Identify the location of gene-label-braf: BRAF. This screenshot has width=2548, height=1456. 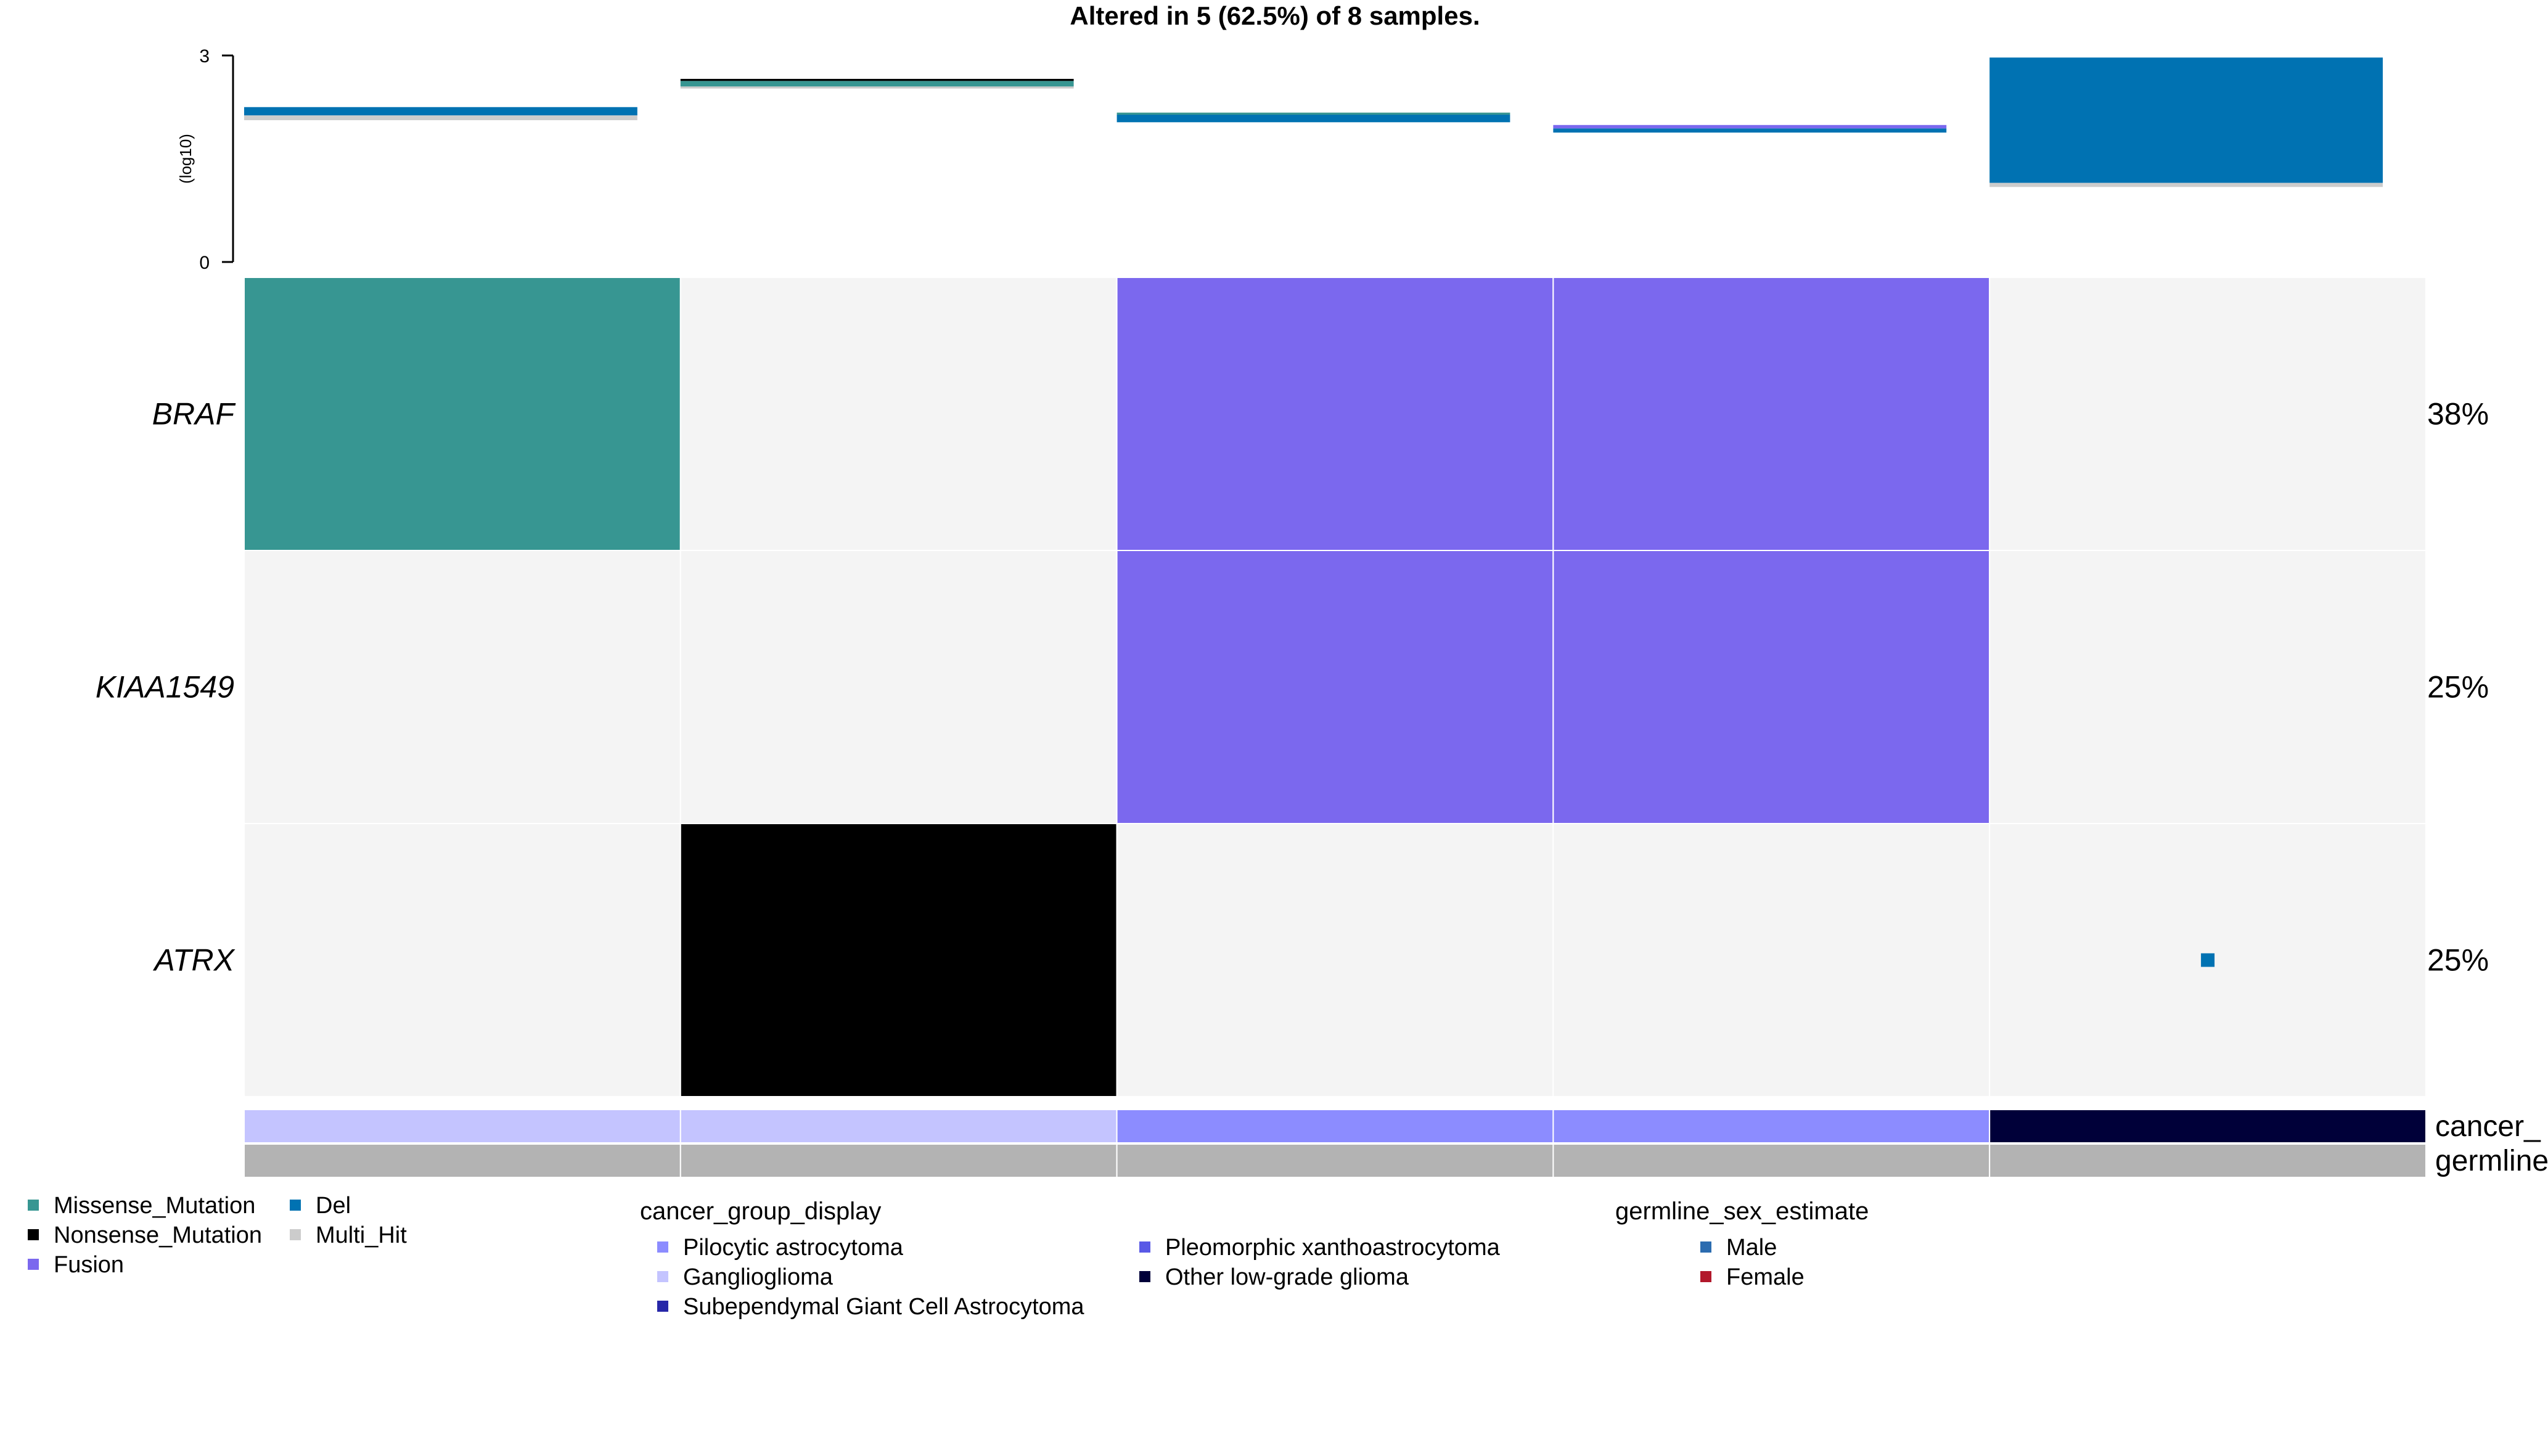
(194, 414).